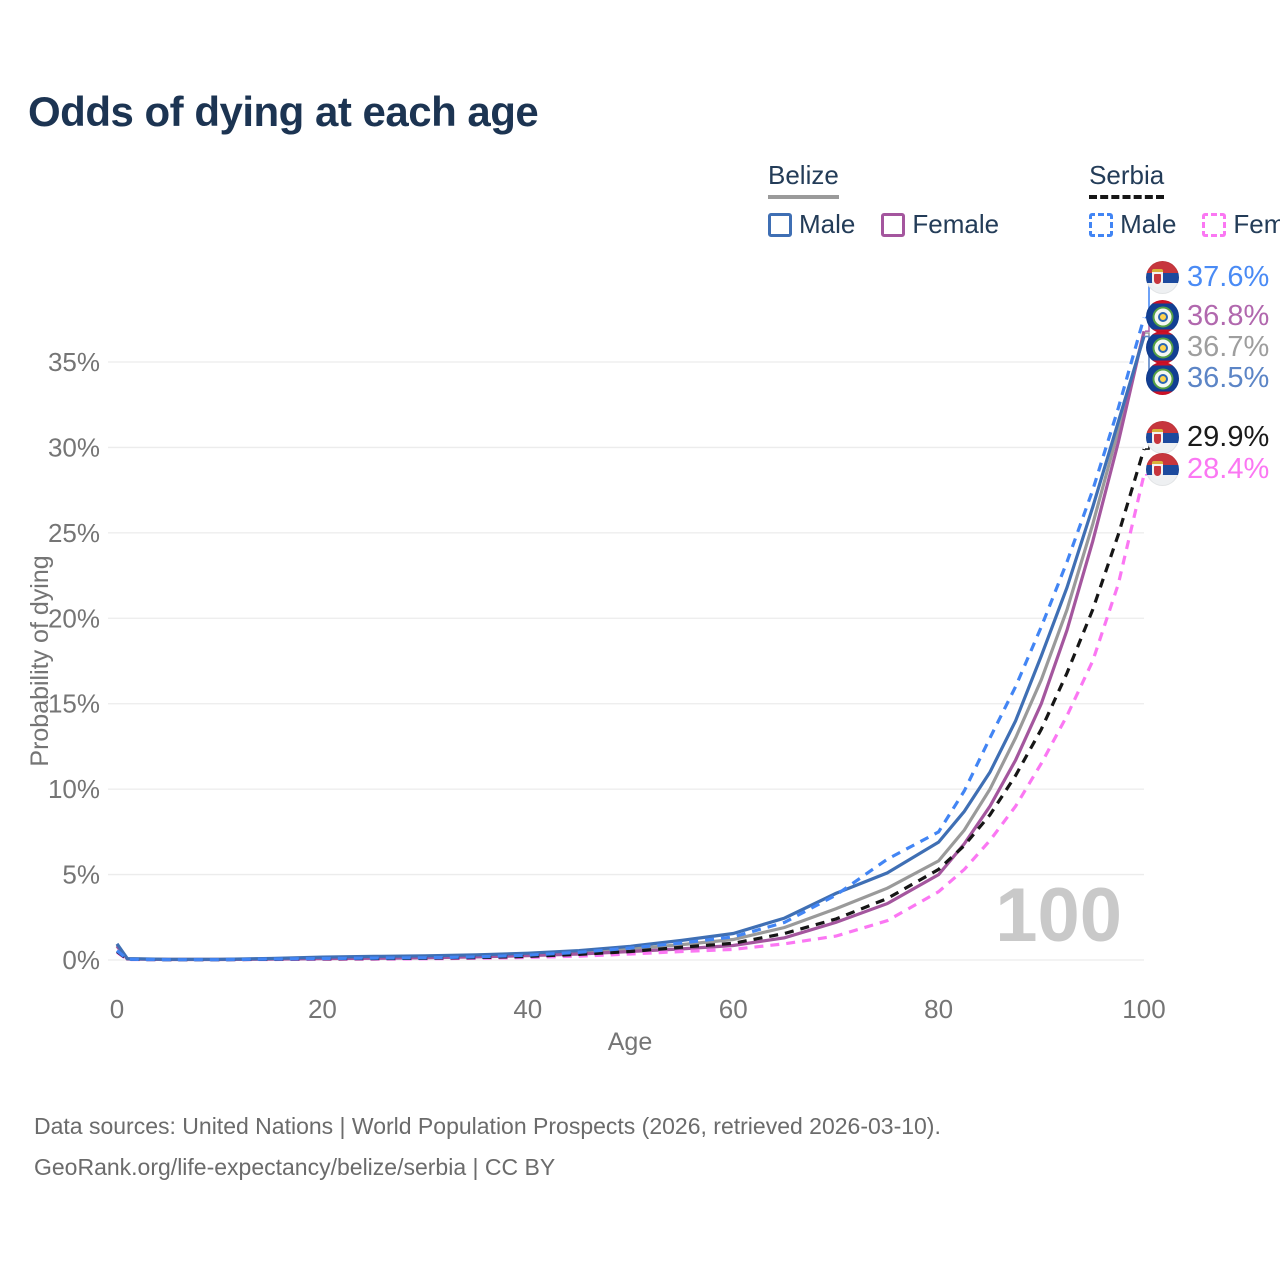 This screenshot has width=1280, height=1280. Describe the element at coordinates (803, 179) in the screenshot. I see `legend-country-belize: Belize` at that location.